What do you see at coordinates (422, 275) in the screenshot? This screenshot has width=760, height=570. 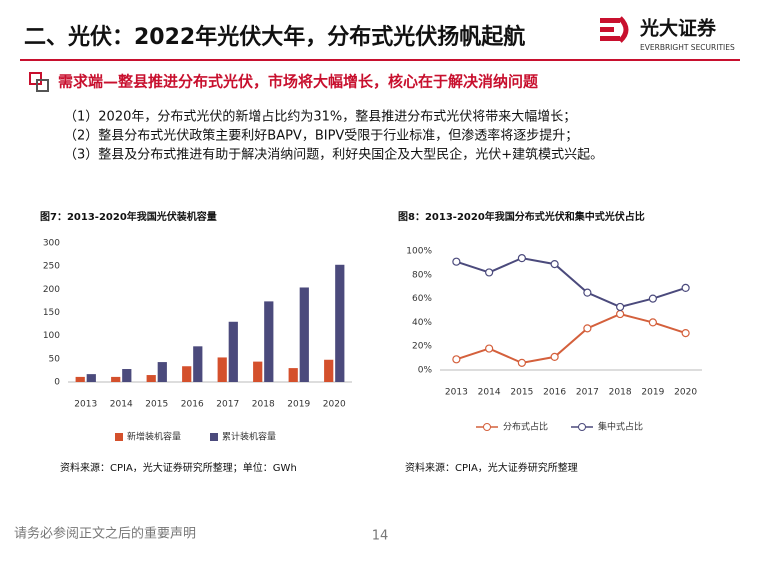 I see `y-tick-label: 80%` at bounding box center [422, 275].